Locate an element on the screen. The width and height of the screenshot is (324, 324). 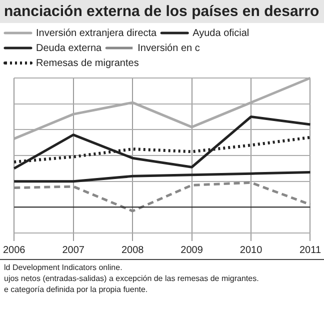
text: ld Development Indicators online. is located at coordinates (64, 267).